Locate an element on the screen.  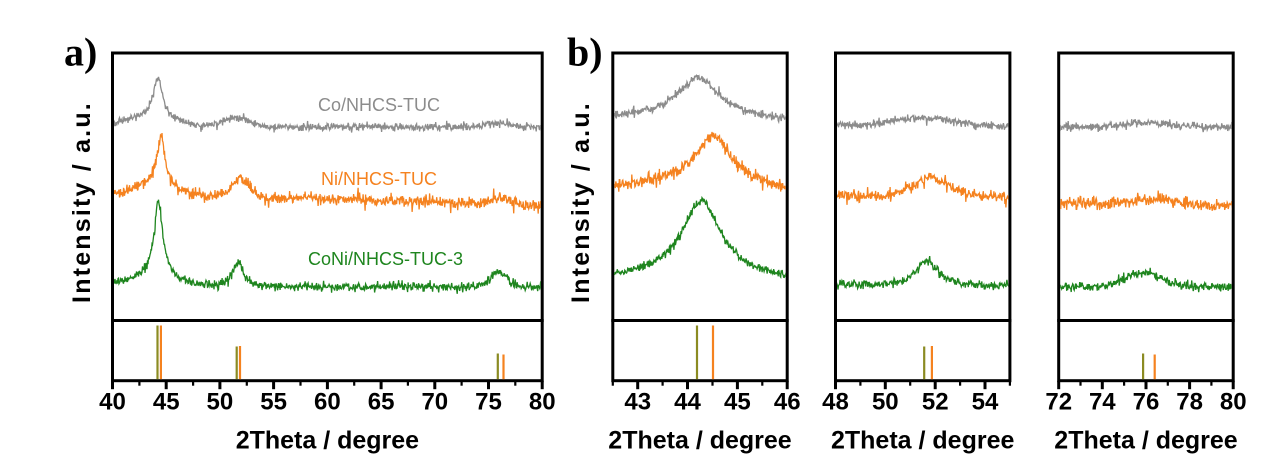
svg-text: 78 is located at coordinates (1189, 402).